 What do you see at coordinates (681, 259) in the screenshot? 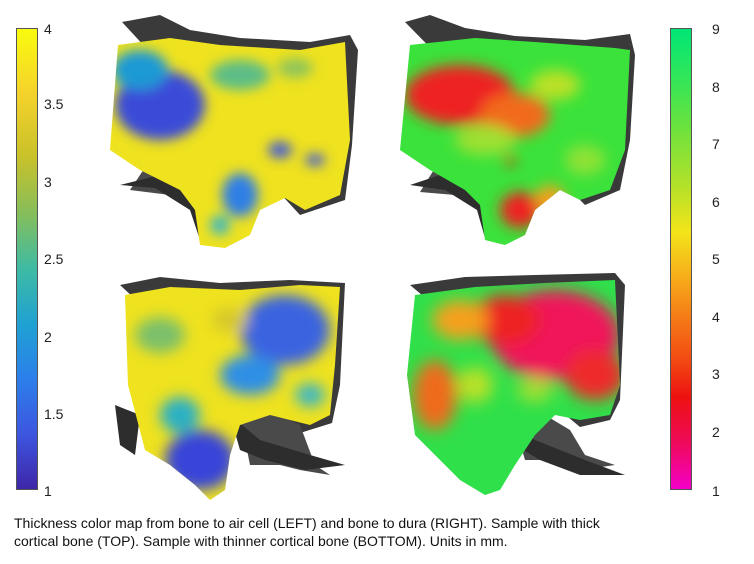
I see `right-colorbar` at bounding box center [681, 259].